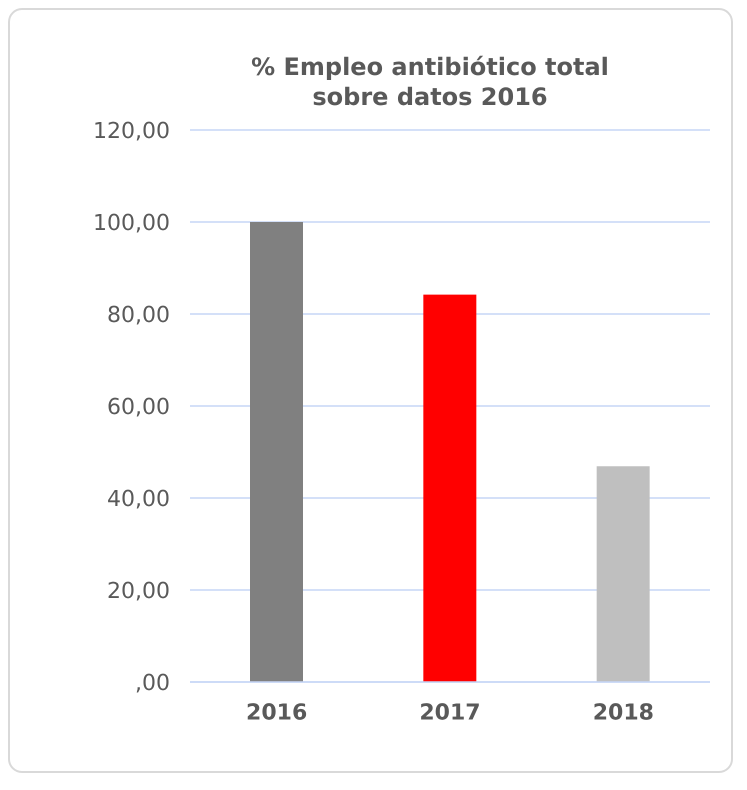 Image resolution: width=747 pixels, height=790 pixels. I want to click on x-tick-label: 2017, so click(450, 713).